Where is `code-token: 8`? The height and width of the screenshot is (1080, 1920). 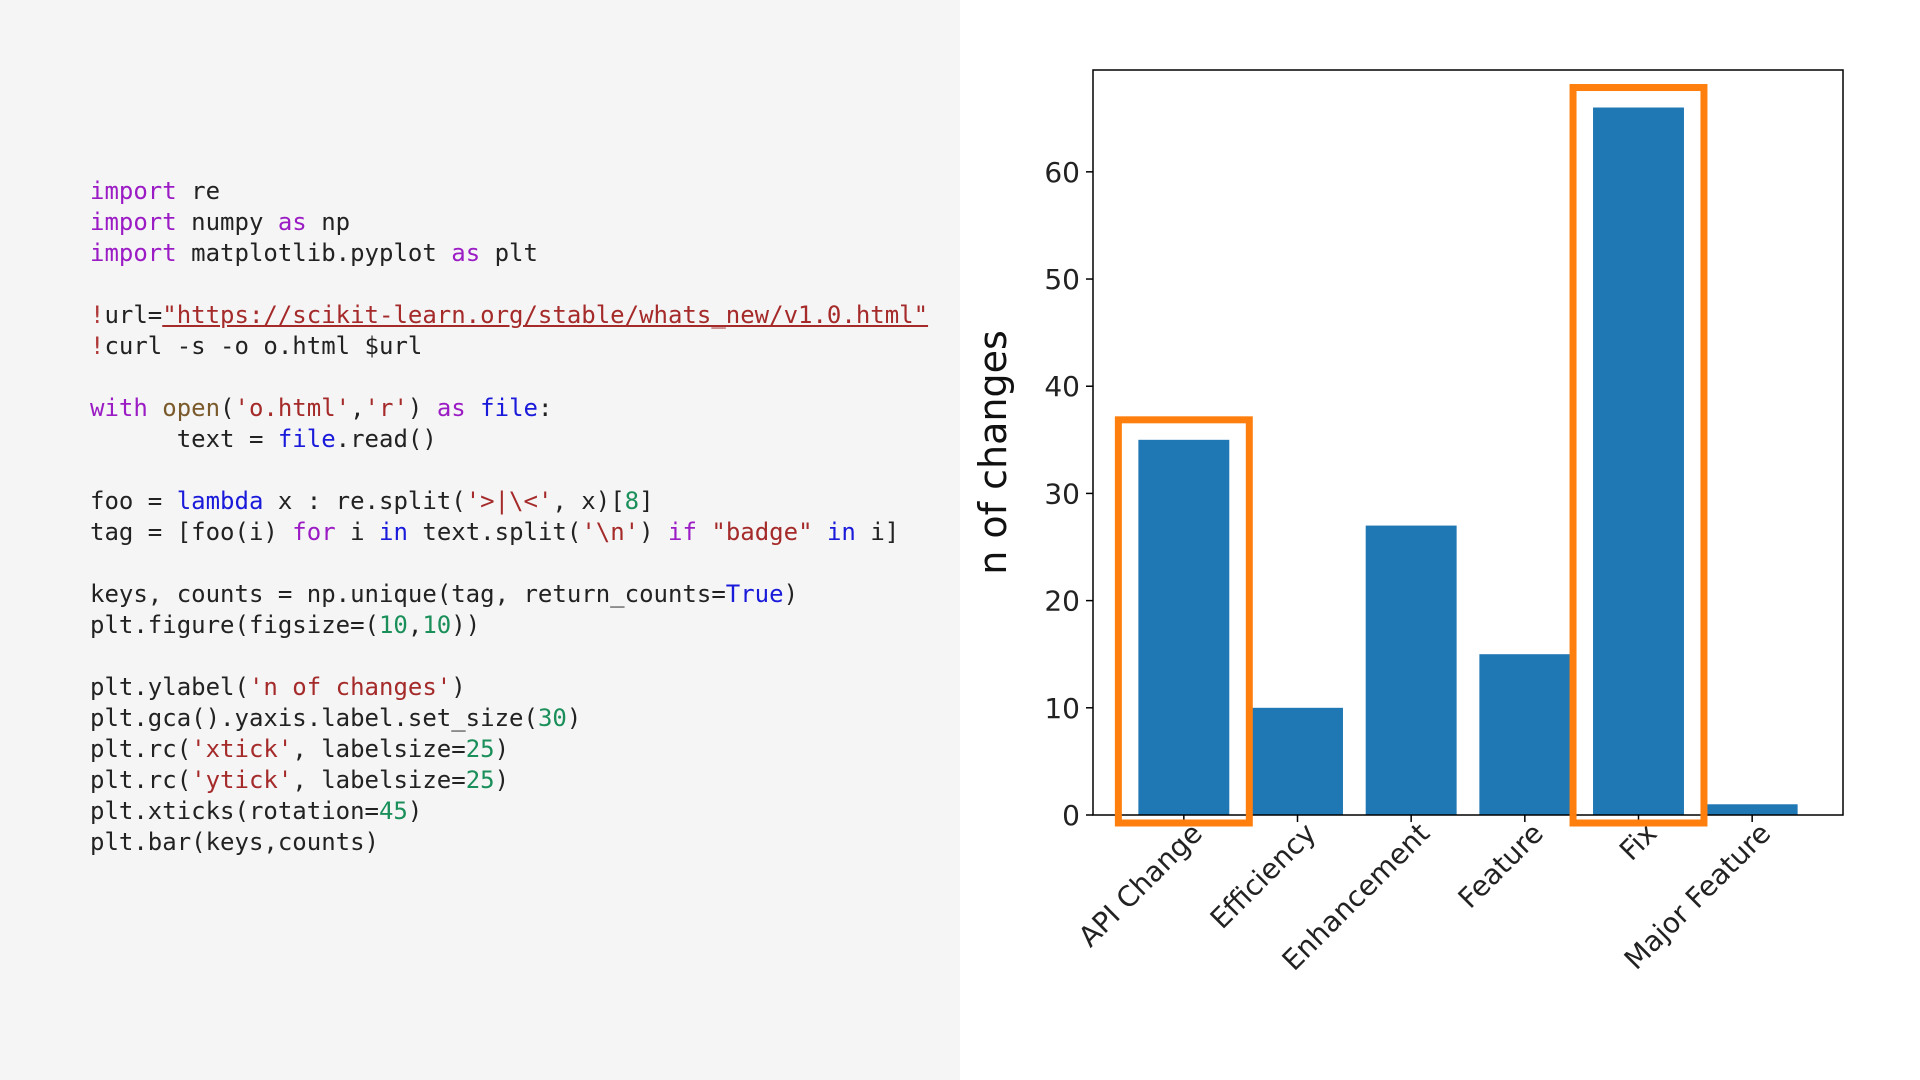
code-token: 8 is located at coordinates (632, 501).